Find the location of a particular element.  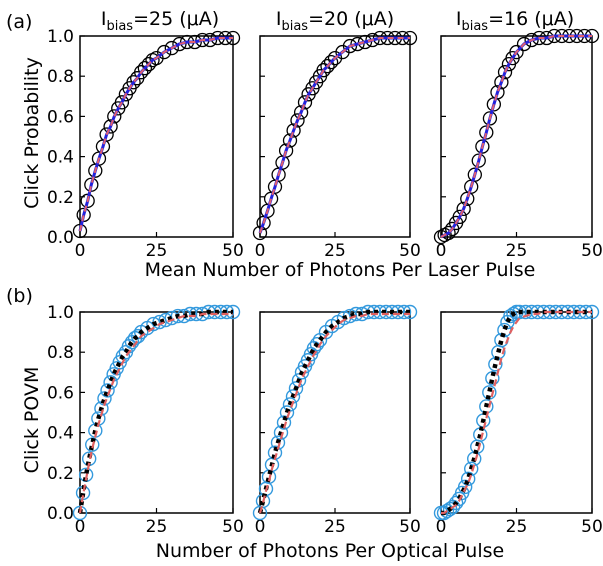

y-tick-label: 0.0 is located at coordinates (60, 238).